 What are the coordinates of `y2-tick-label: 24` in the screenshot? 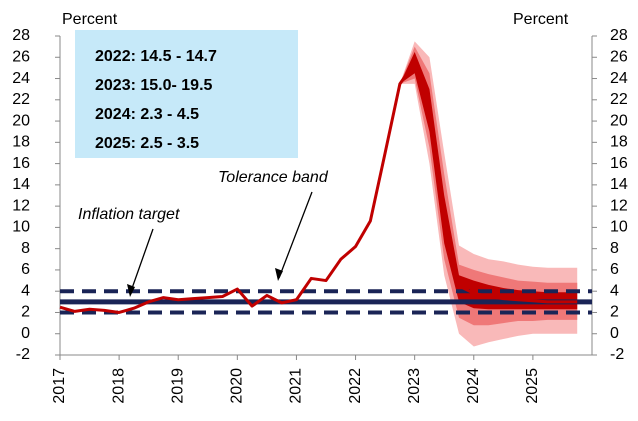 It's located at (619, 78).